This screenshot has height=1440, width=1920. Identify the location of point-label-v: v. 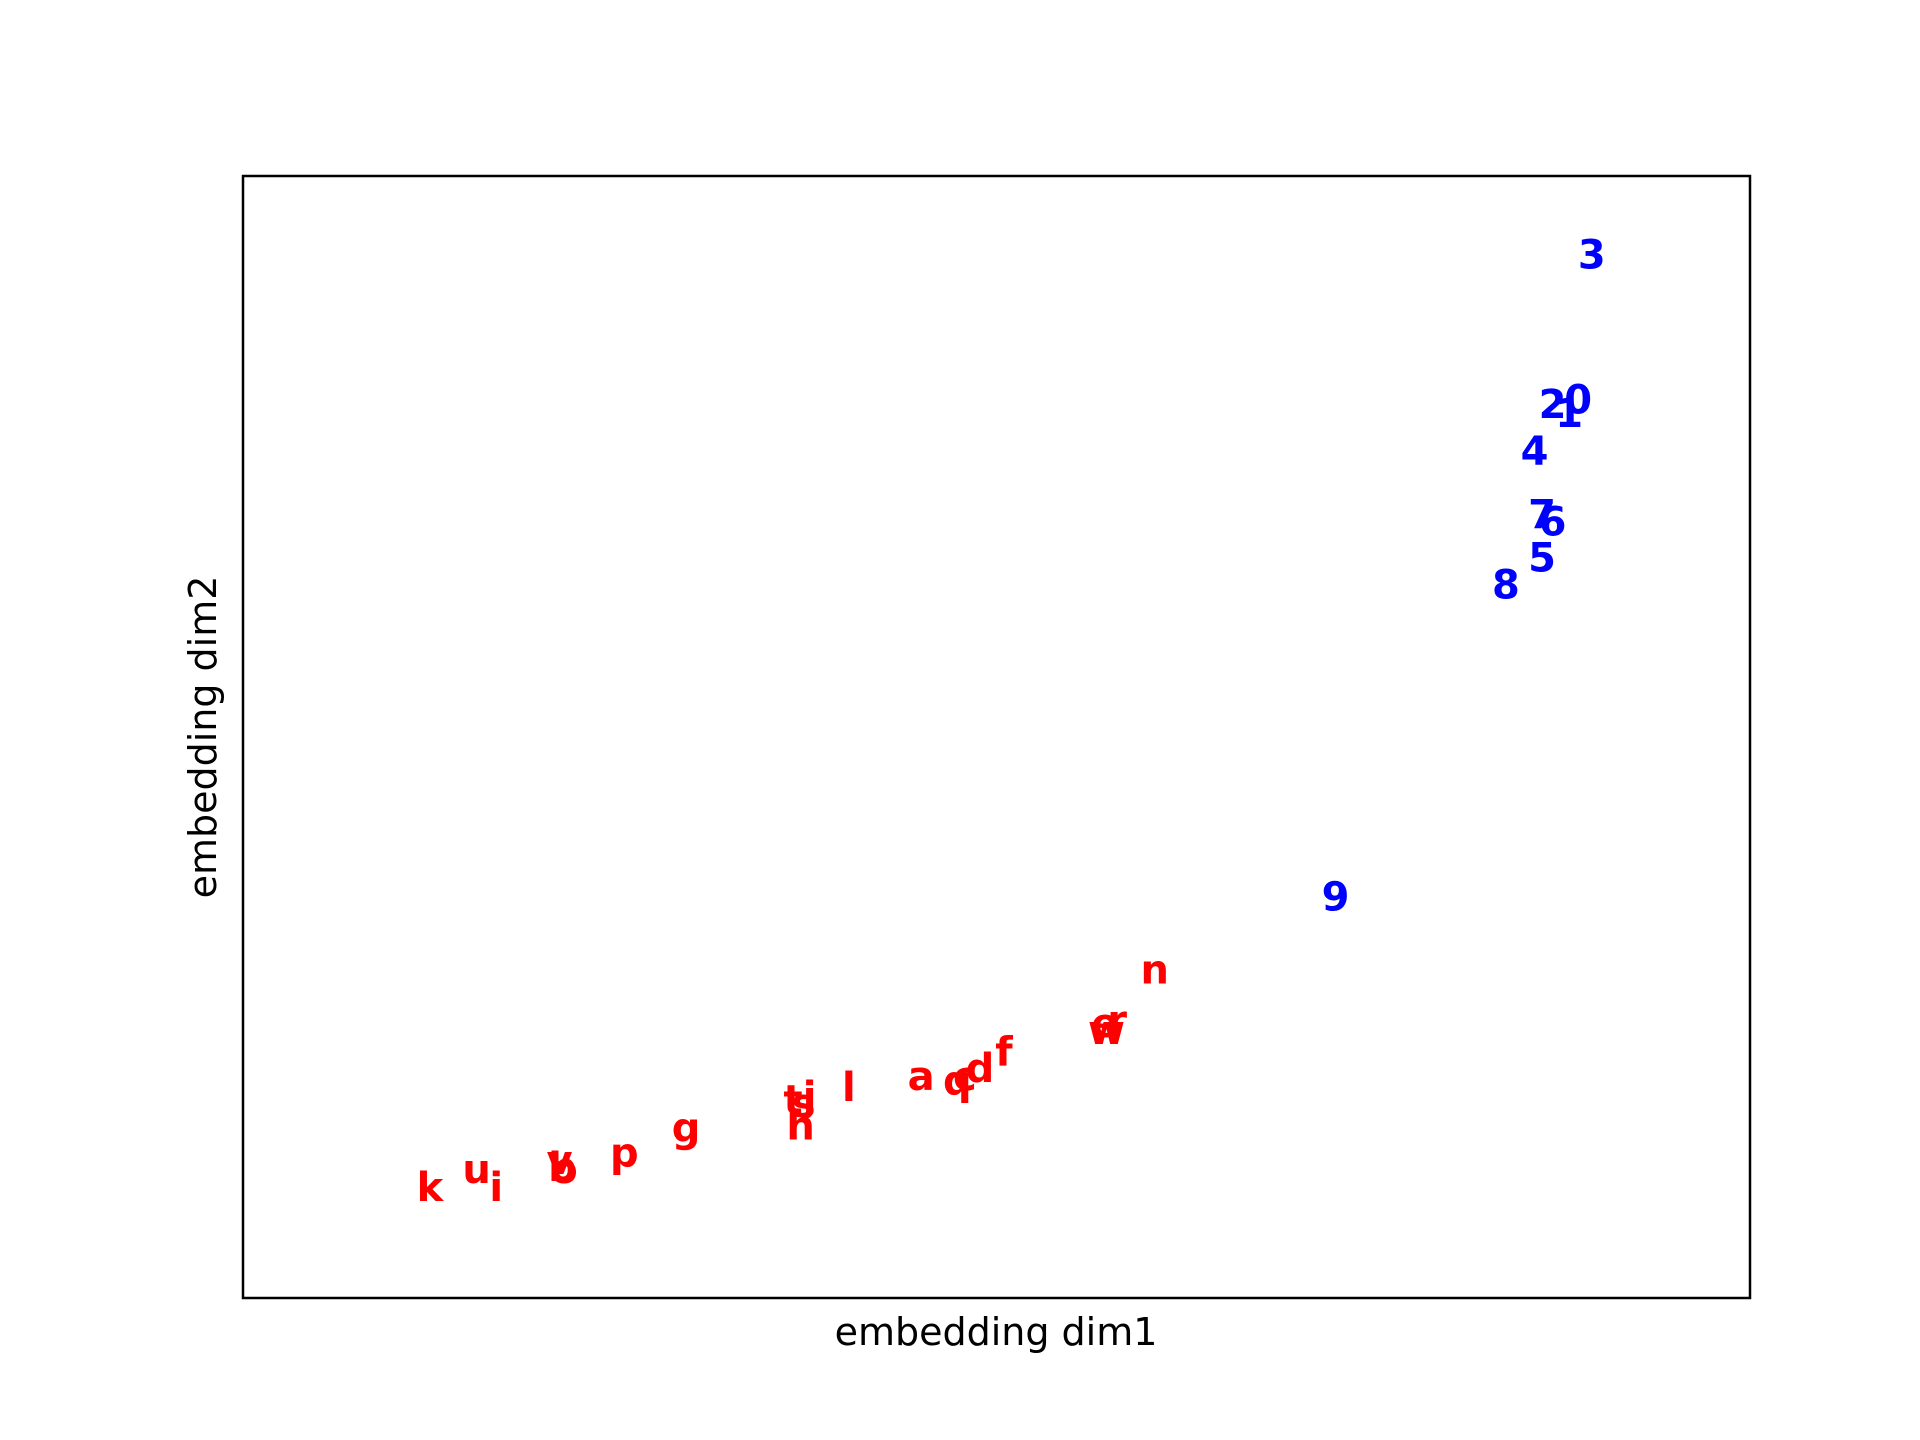
(559, 1161).